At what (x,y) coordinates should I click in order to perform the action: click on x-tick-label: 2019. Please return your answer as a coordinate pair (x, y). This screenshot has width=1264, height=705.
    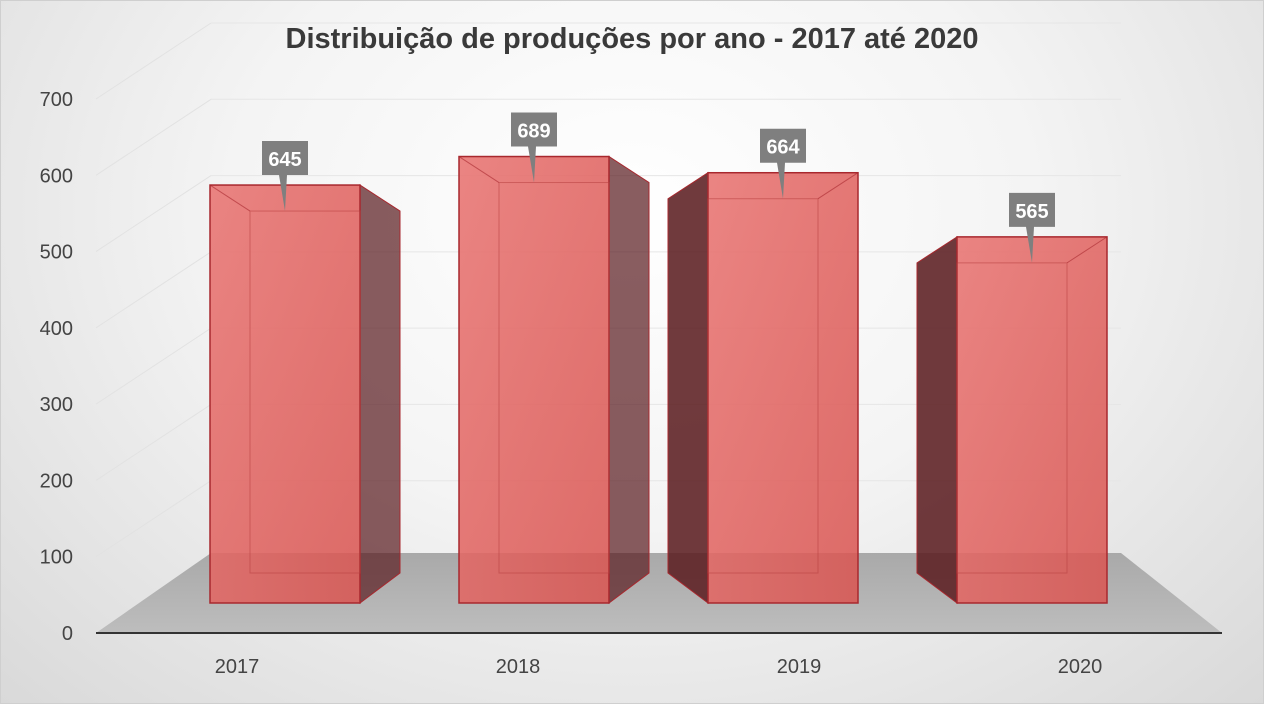
    Looking at the image, I should click on (799, 667).